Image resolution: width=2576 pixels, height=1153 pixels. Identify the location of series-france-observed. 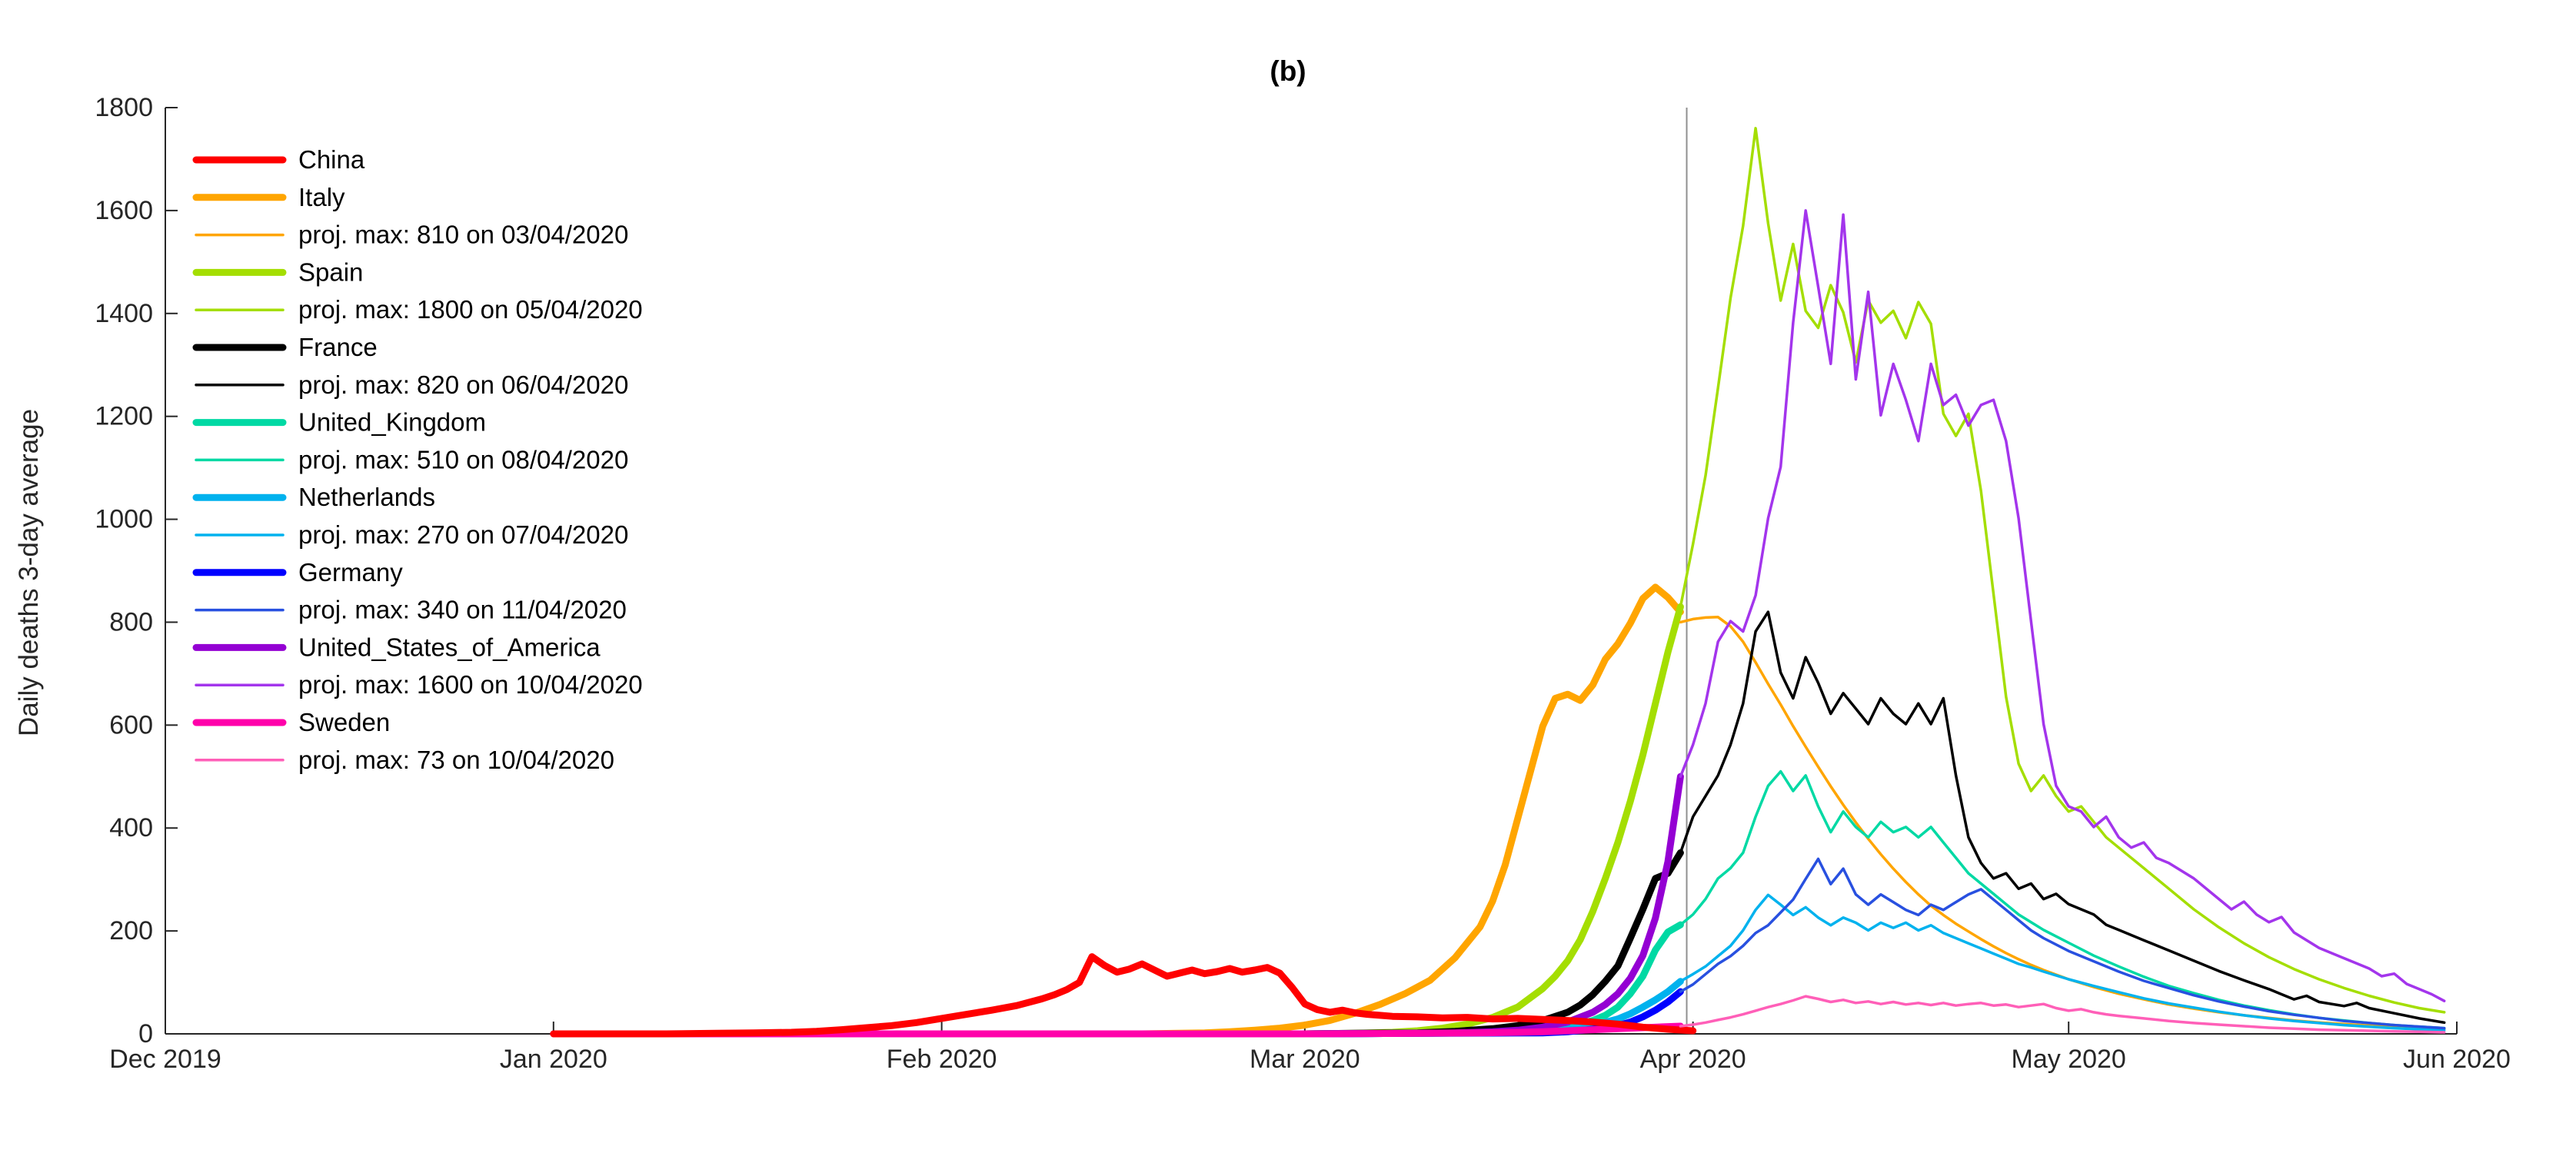
(1493, 944).